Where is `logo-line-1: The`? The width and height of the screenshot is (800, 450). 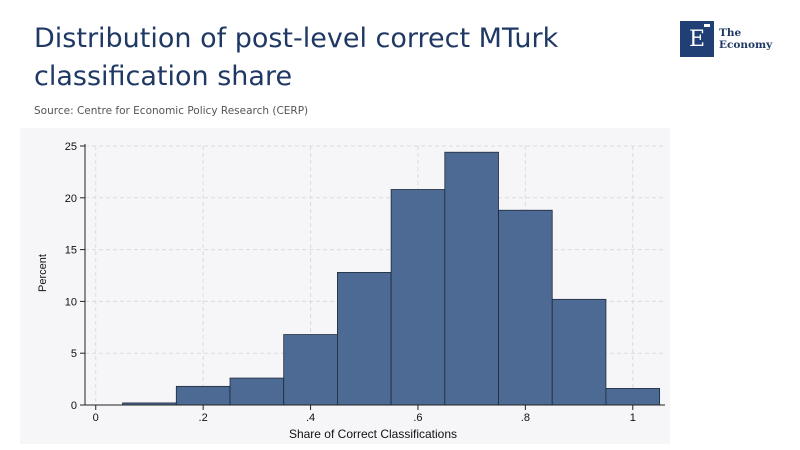 logo-line-1: The is located at coordinates (730, 33).